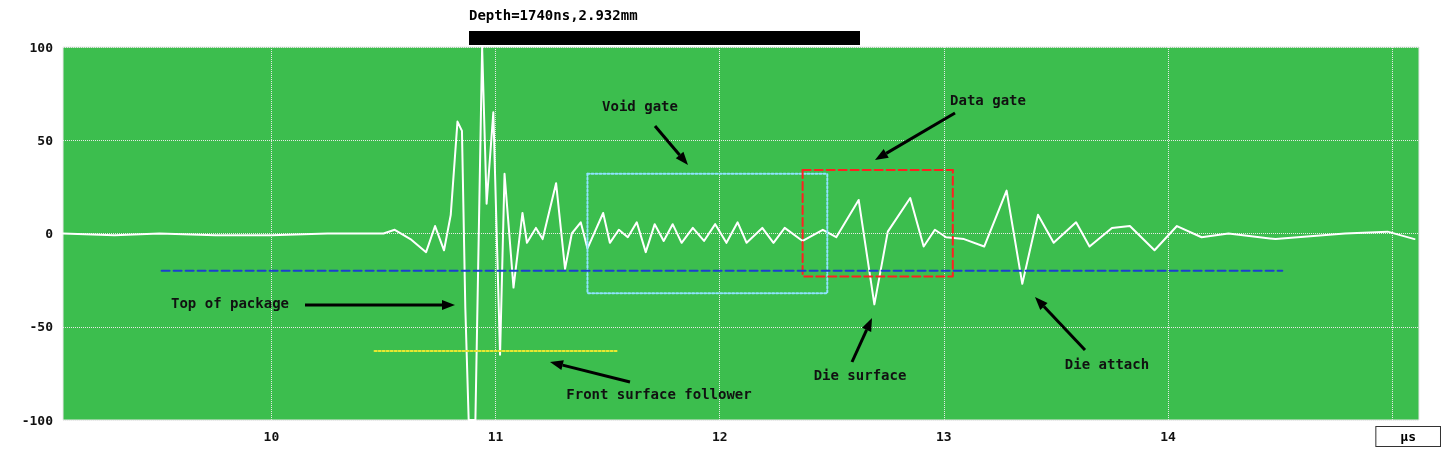 The width and height of the screenshot is (1445, 449). I want to click on annotation: Top of package, so click(230, 303).